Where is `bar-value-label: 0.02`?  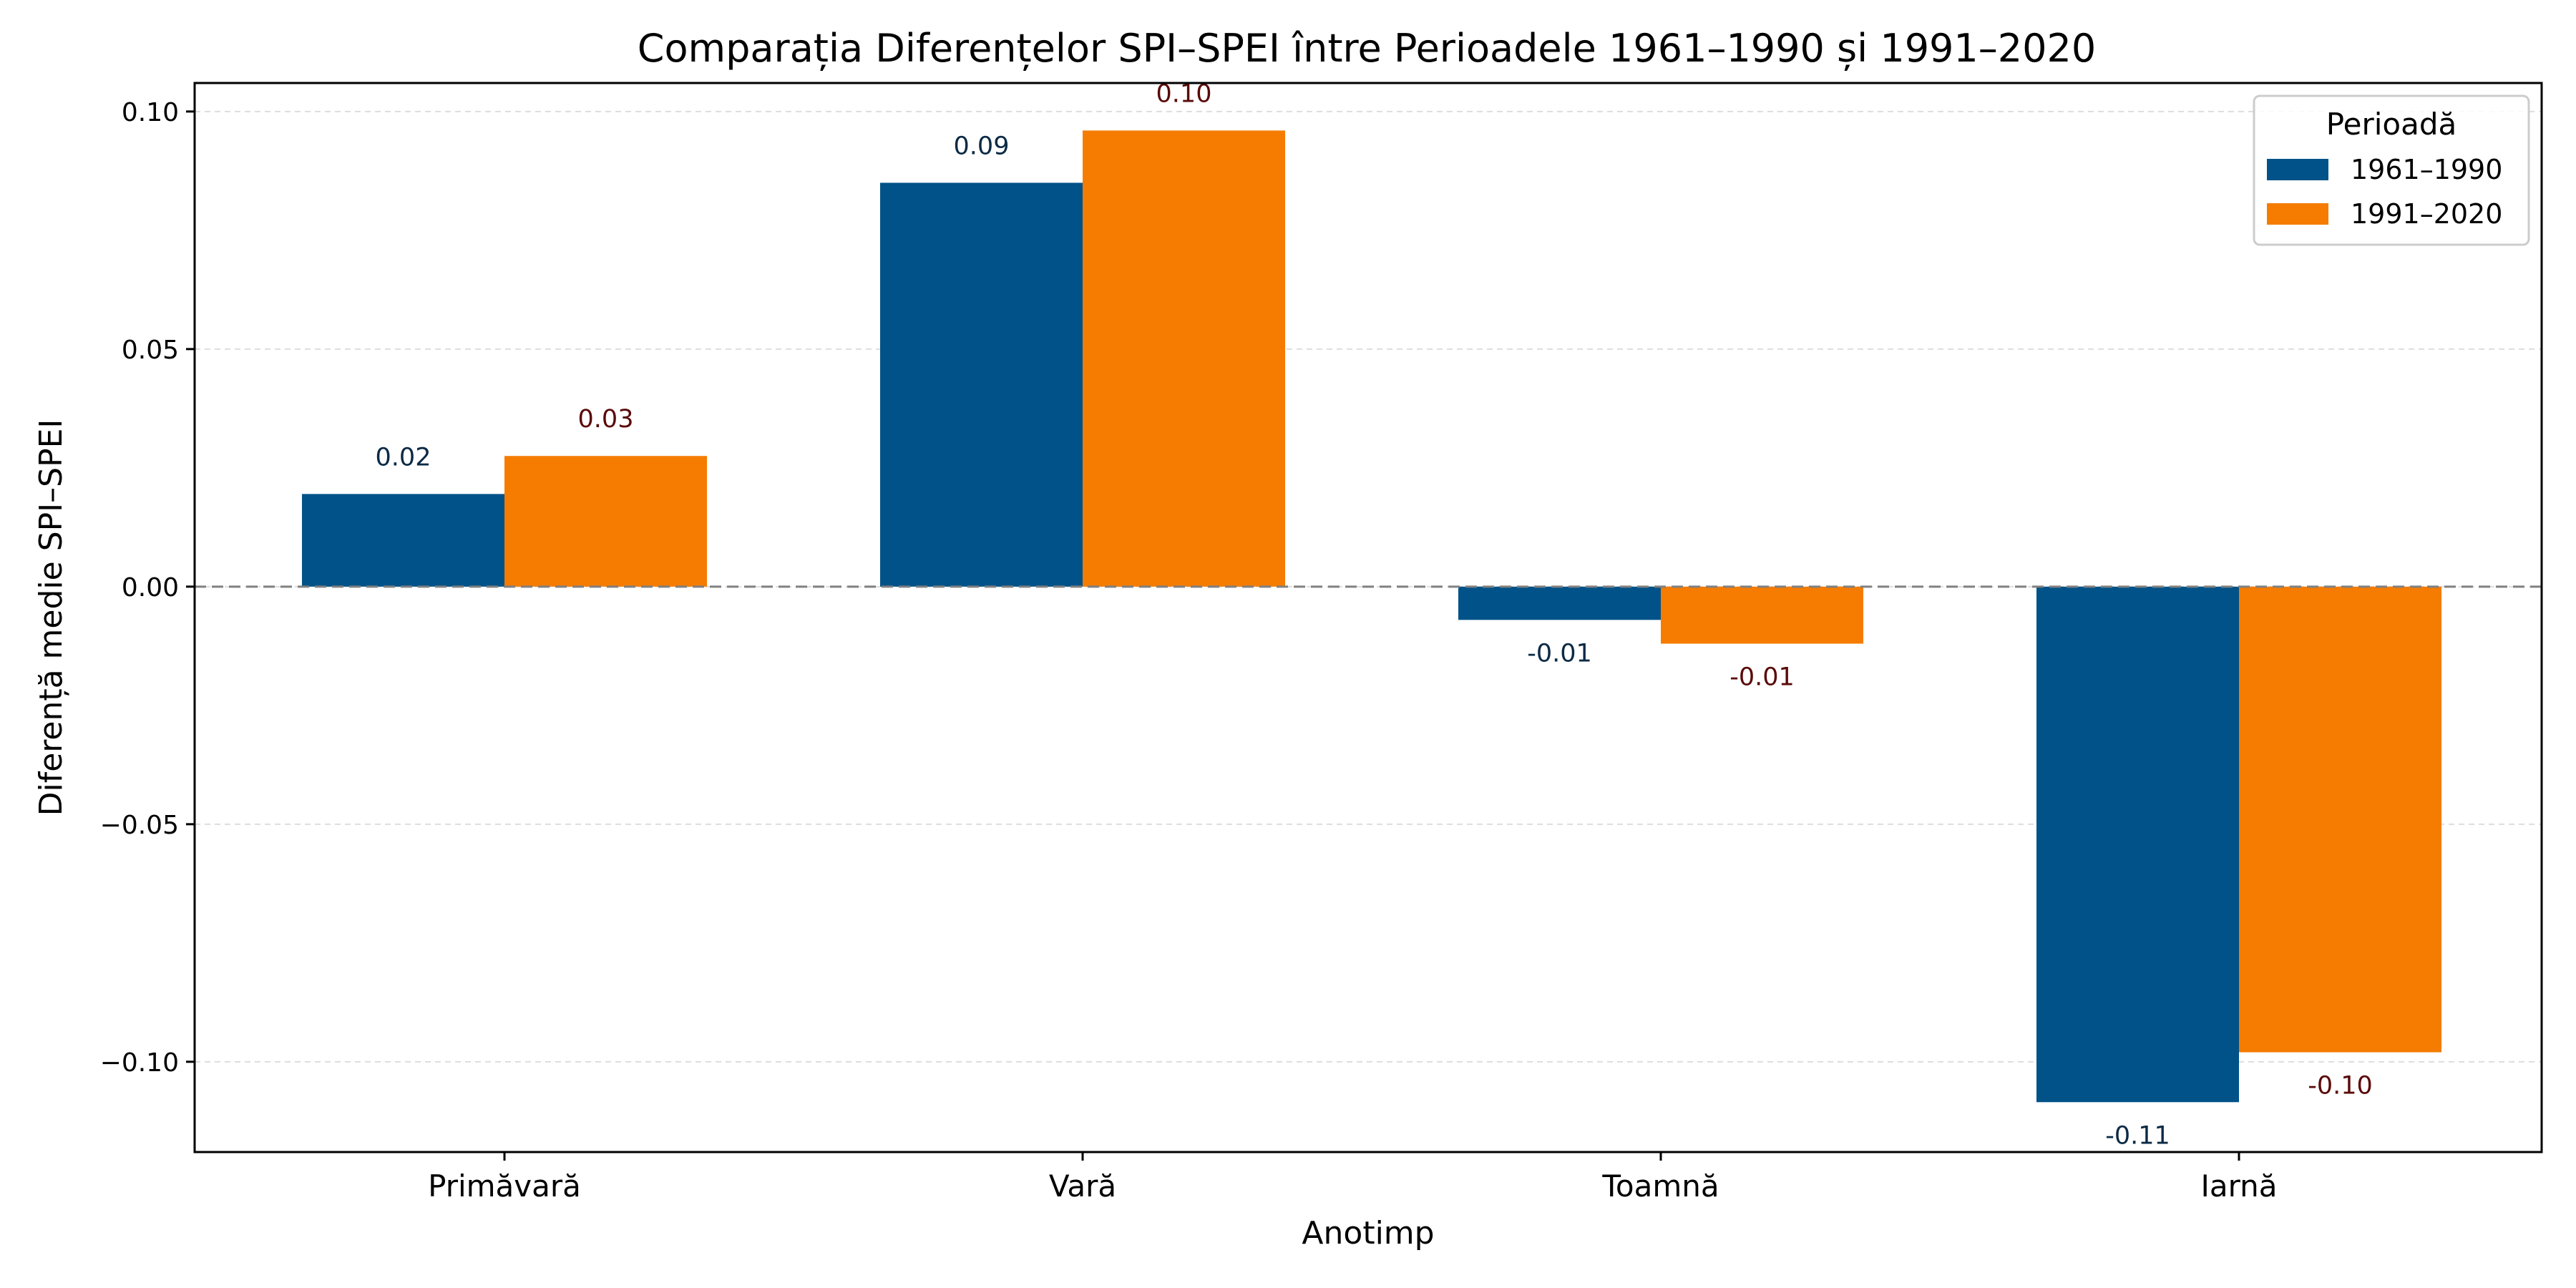
bar-value-label: 0.02 is located at coordinates (403, 457).